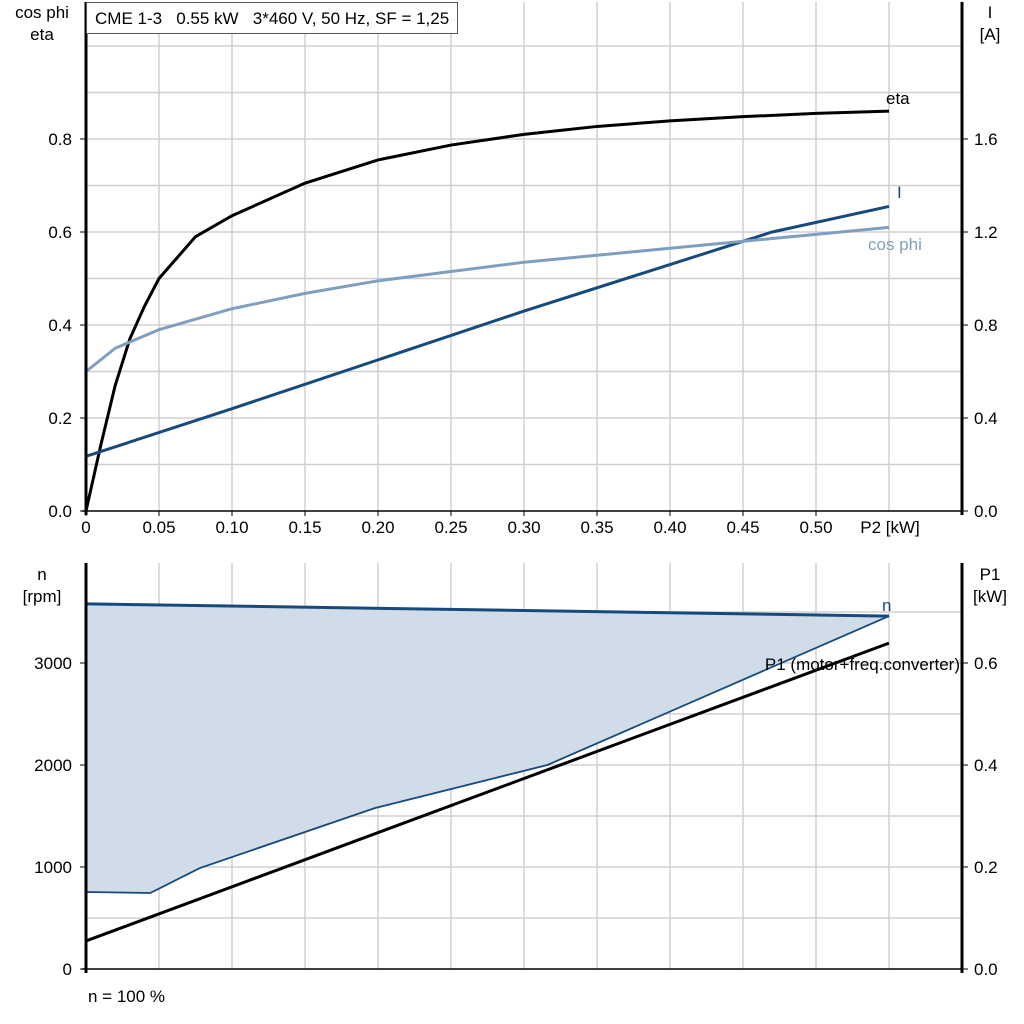 This screenshot has width=1024, height=1024. Describe the element at coordinates (126, 996) in the screenshot. I see `footnote: n = 100 %` at that location.